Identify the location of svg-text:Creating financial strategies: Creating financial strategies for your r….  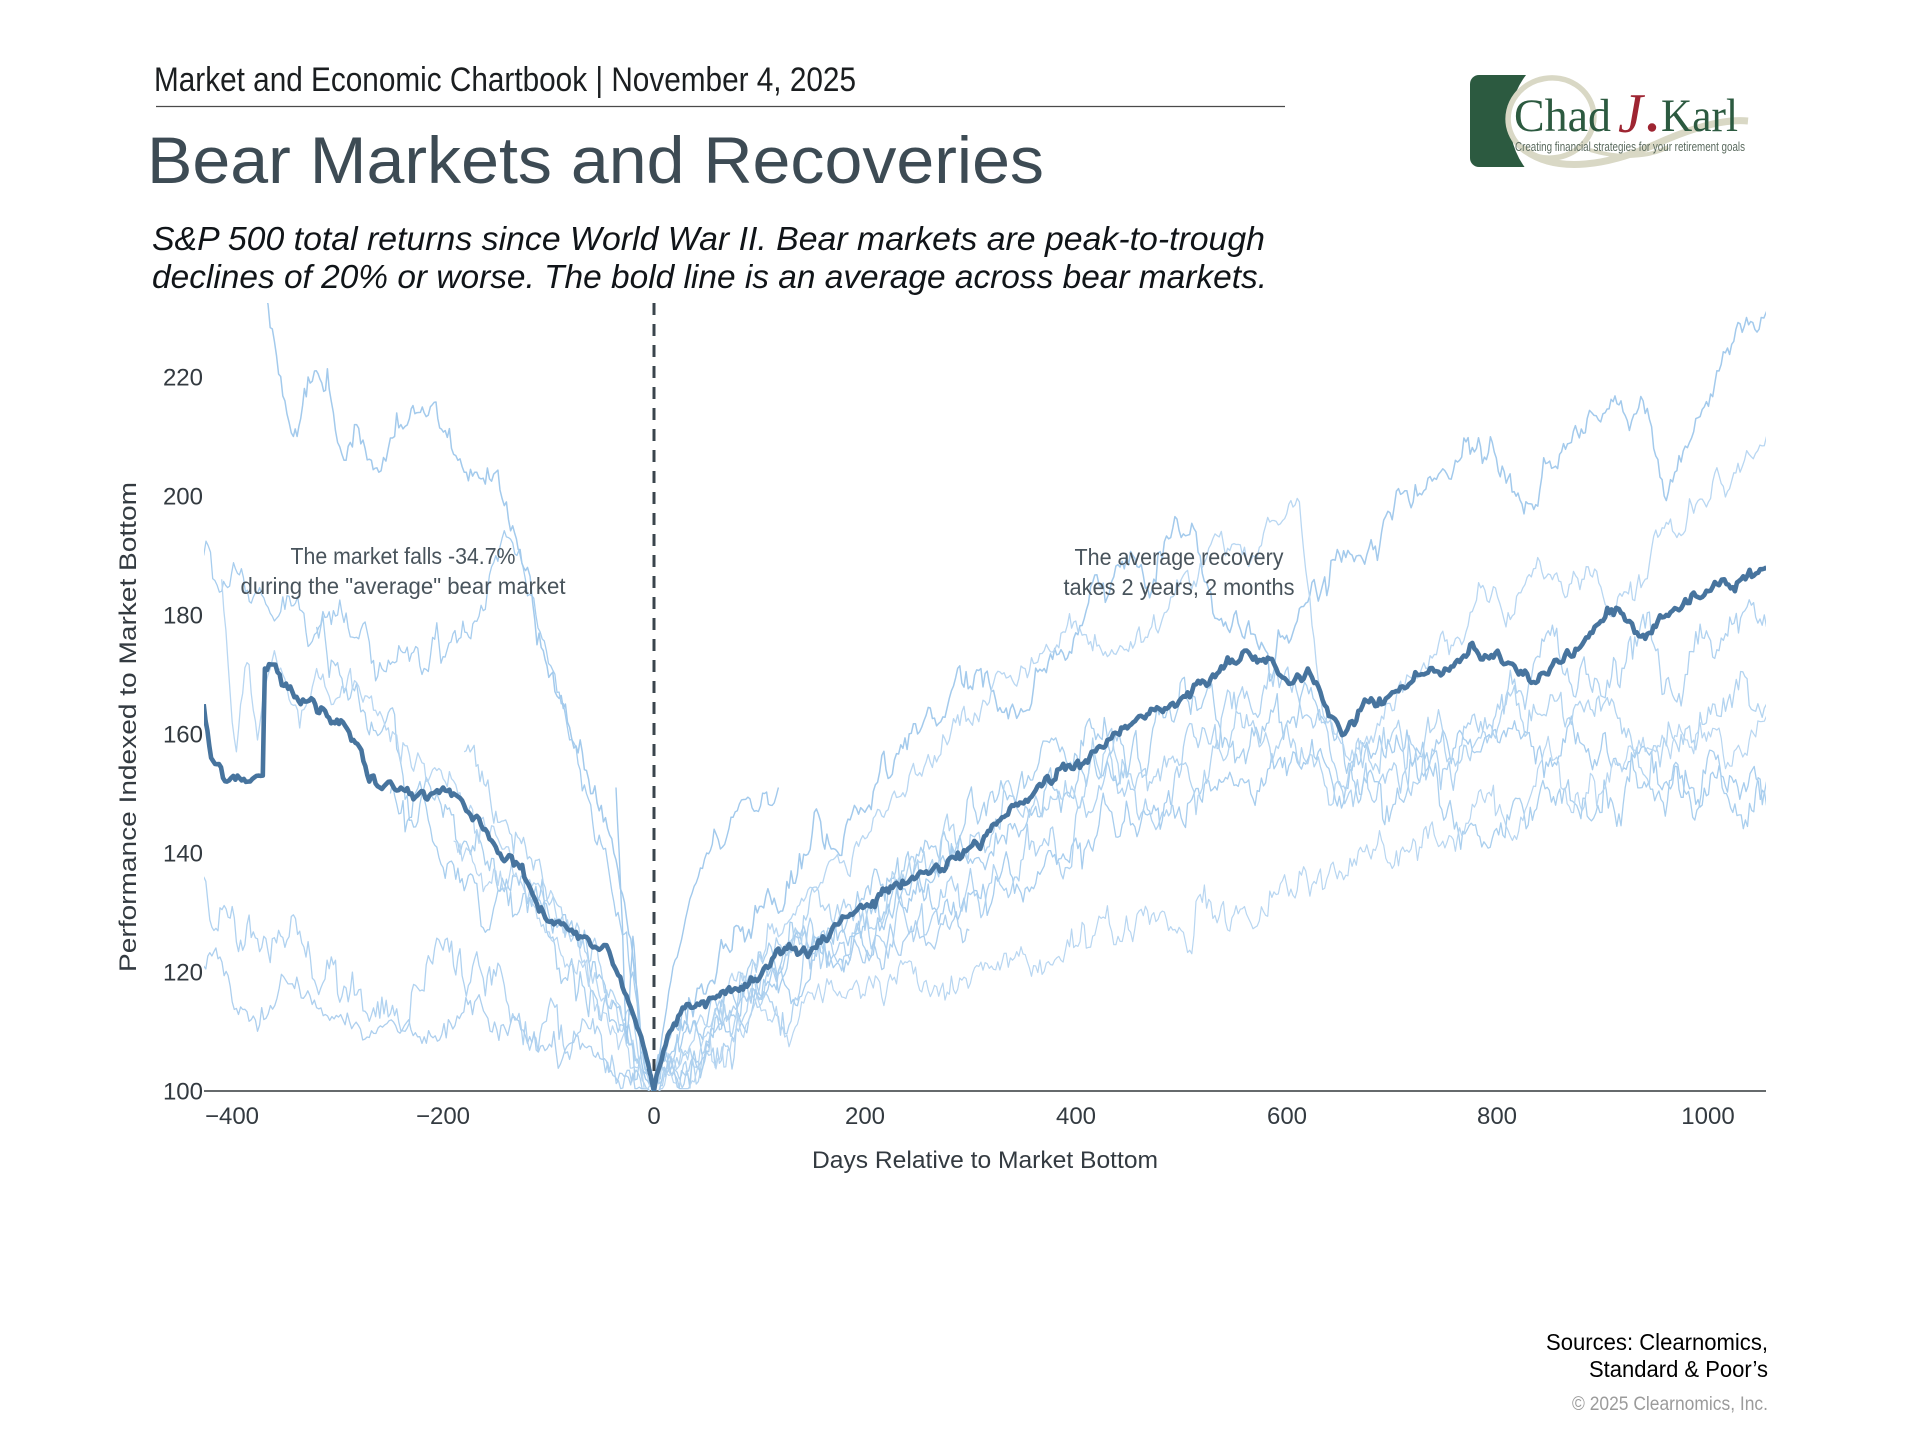
(1630, 146).